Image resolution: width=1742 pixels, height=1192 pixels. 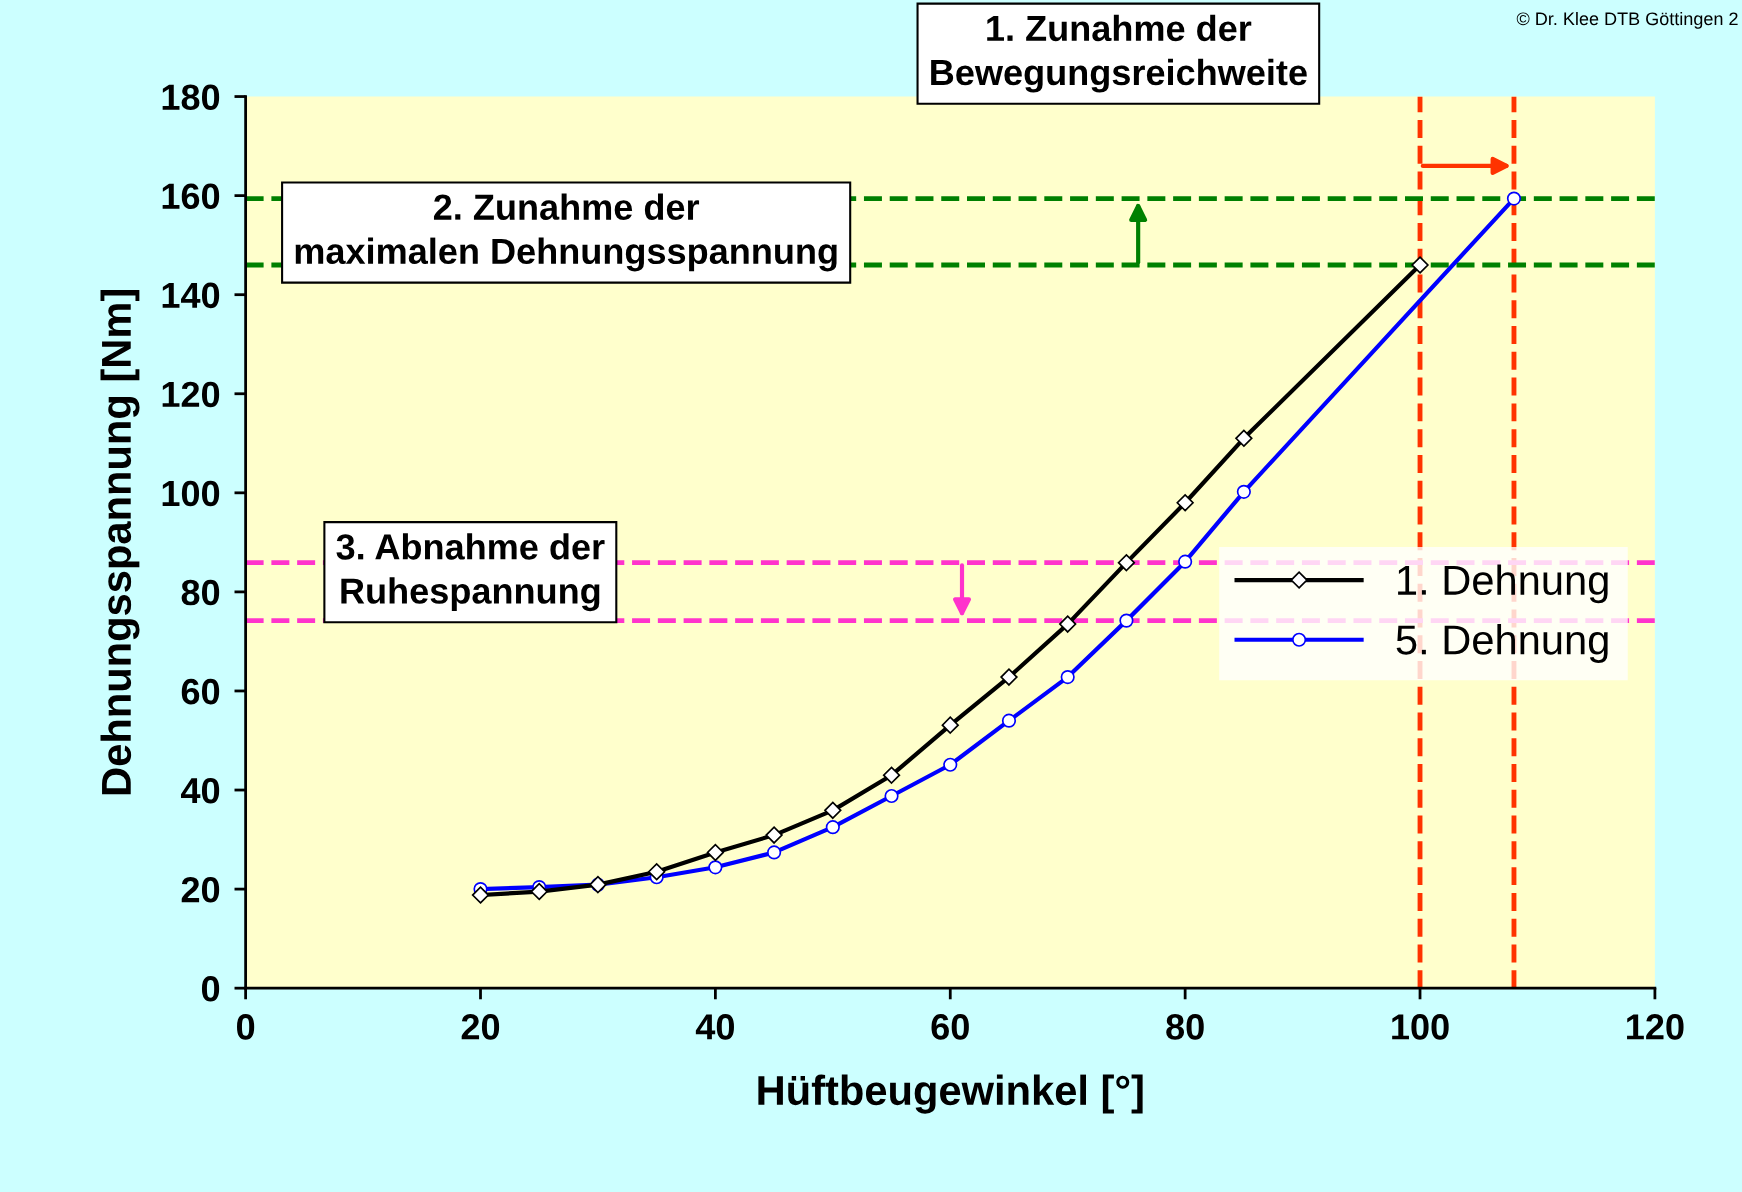 What do you see at coordinates (1185, 1027) in the screenshot?
I see `x-tick-label: 80` at bounding box center [1185, 1027].